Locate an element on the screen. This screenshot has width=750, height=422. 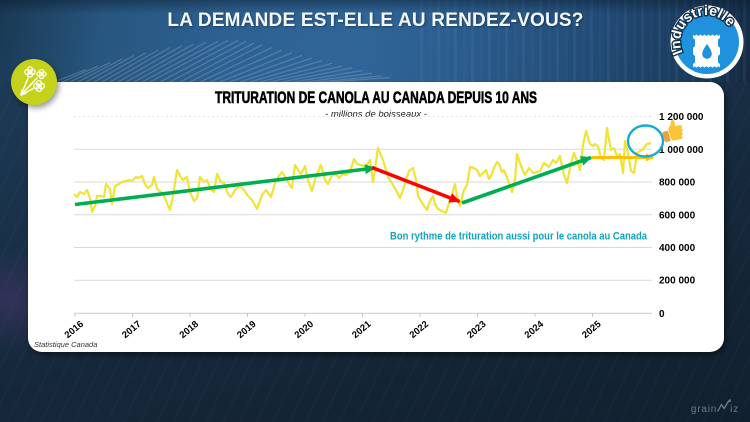
svg-text: 2016 is located at coordinates (74, 330).